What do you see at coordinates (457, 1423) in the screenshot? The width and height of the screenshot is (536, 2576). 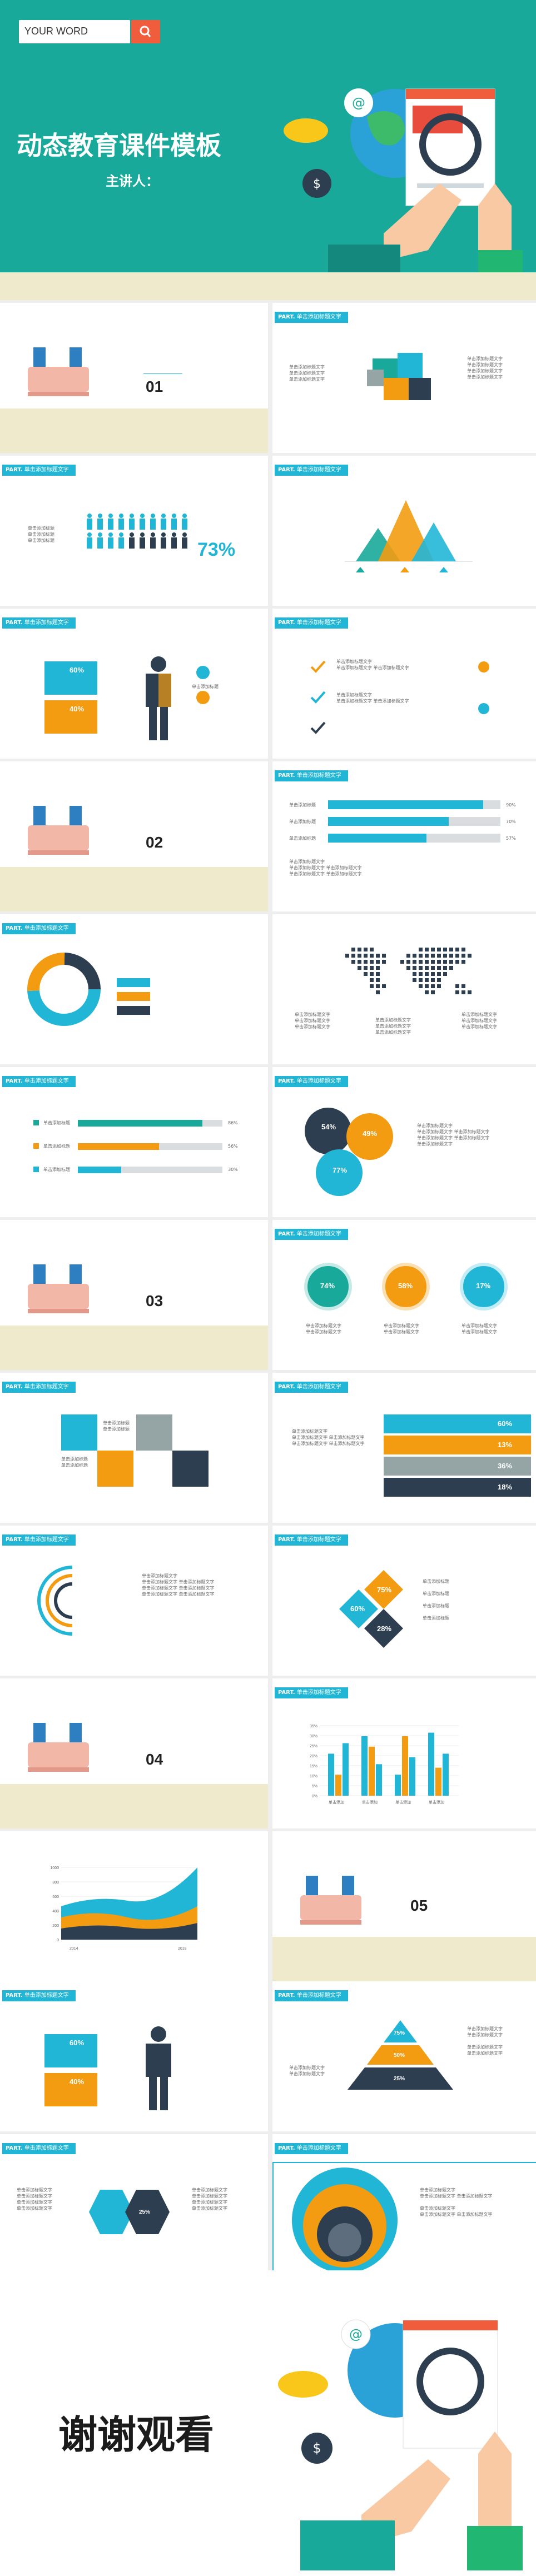 I see `wave-band` at bounding box center [457, 1423].